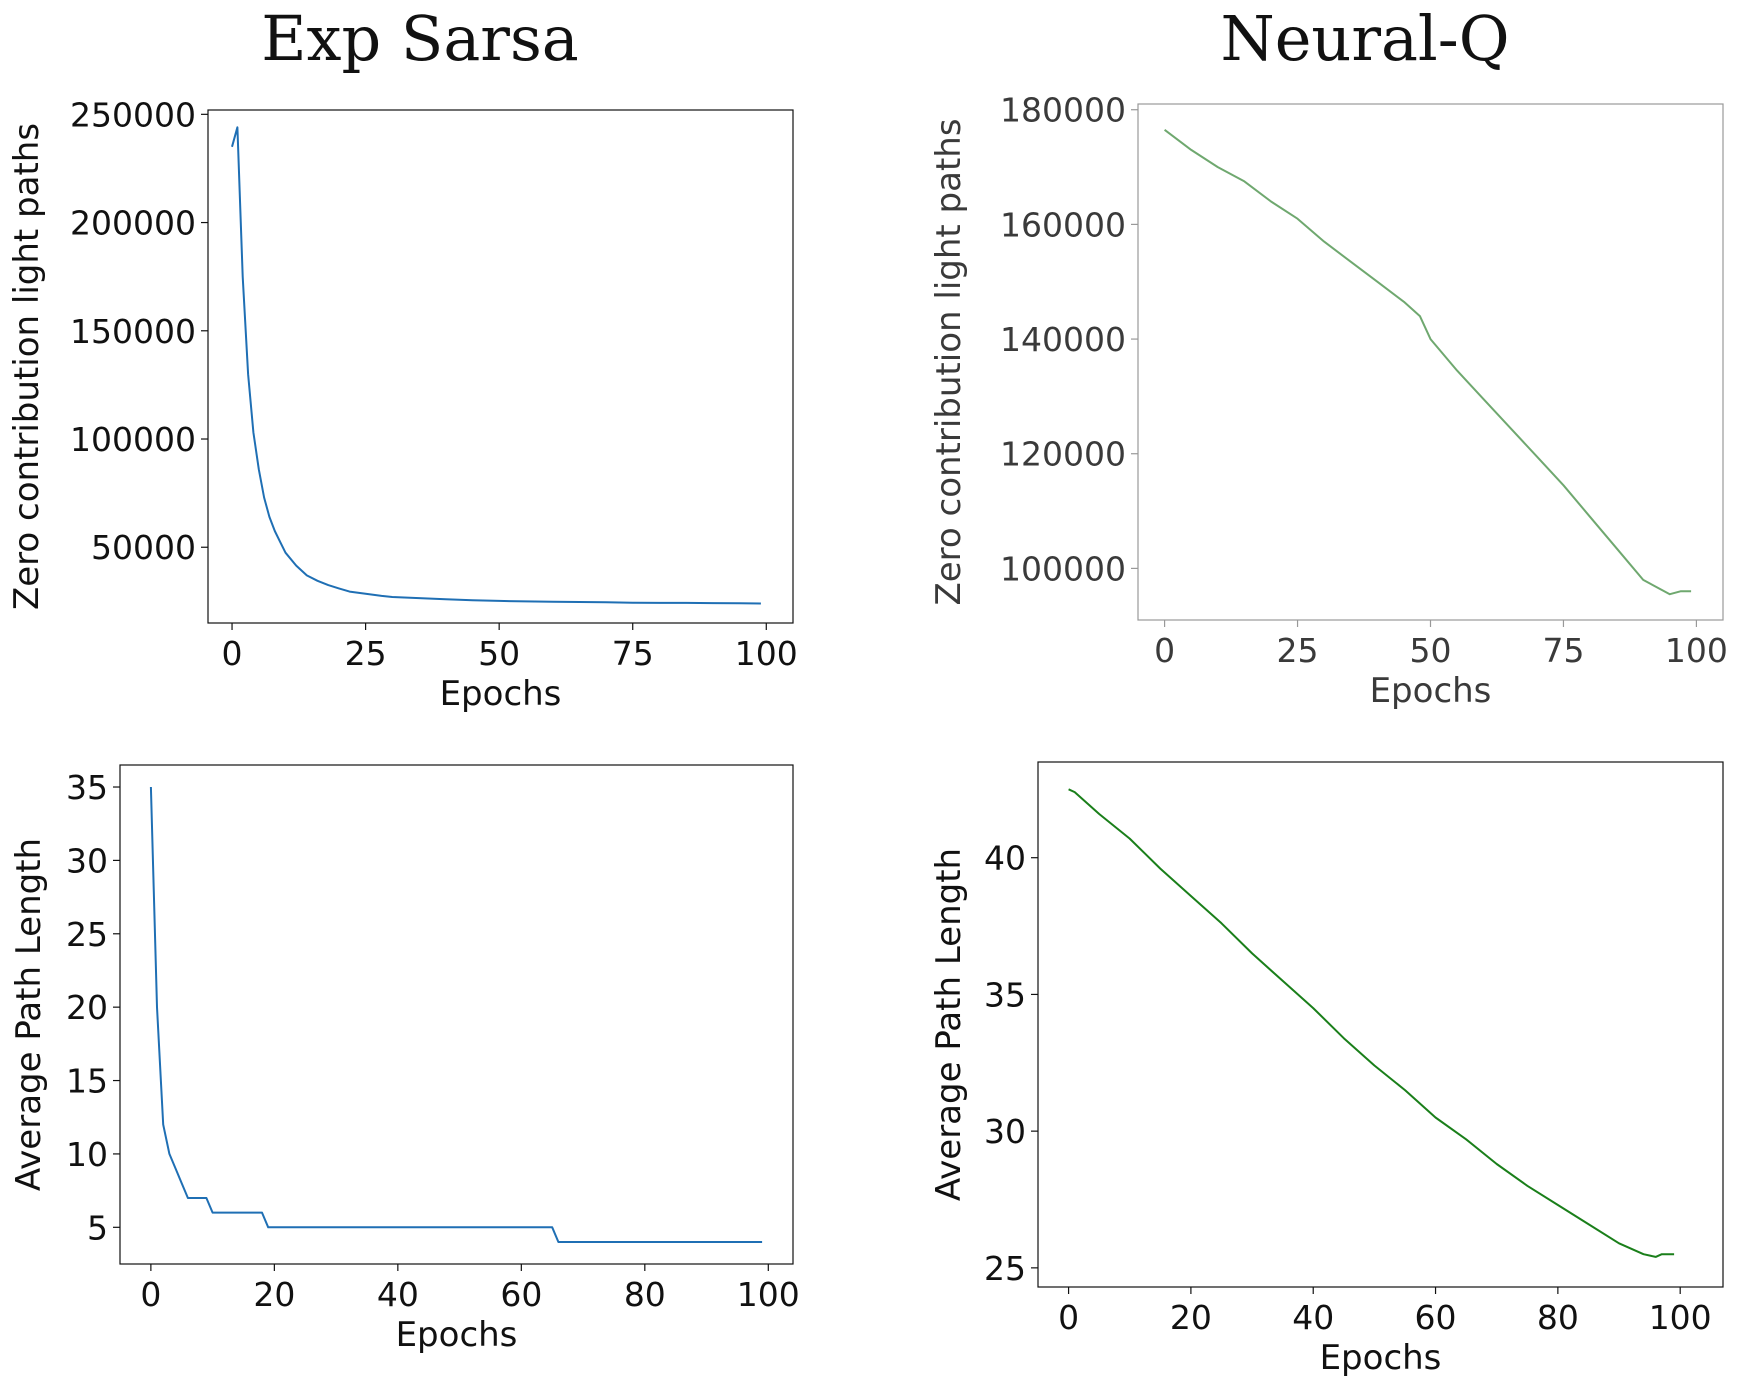 The height and width of the screenshot is (1376, 1741). I want to click on column-title-exp-sarsa: Exp Sarsa, so click(419, 38).